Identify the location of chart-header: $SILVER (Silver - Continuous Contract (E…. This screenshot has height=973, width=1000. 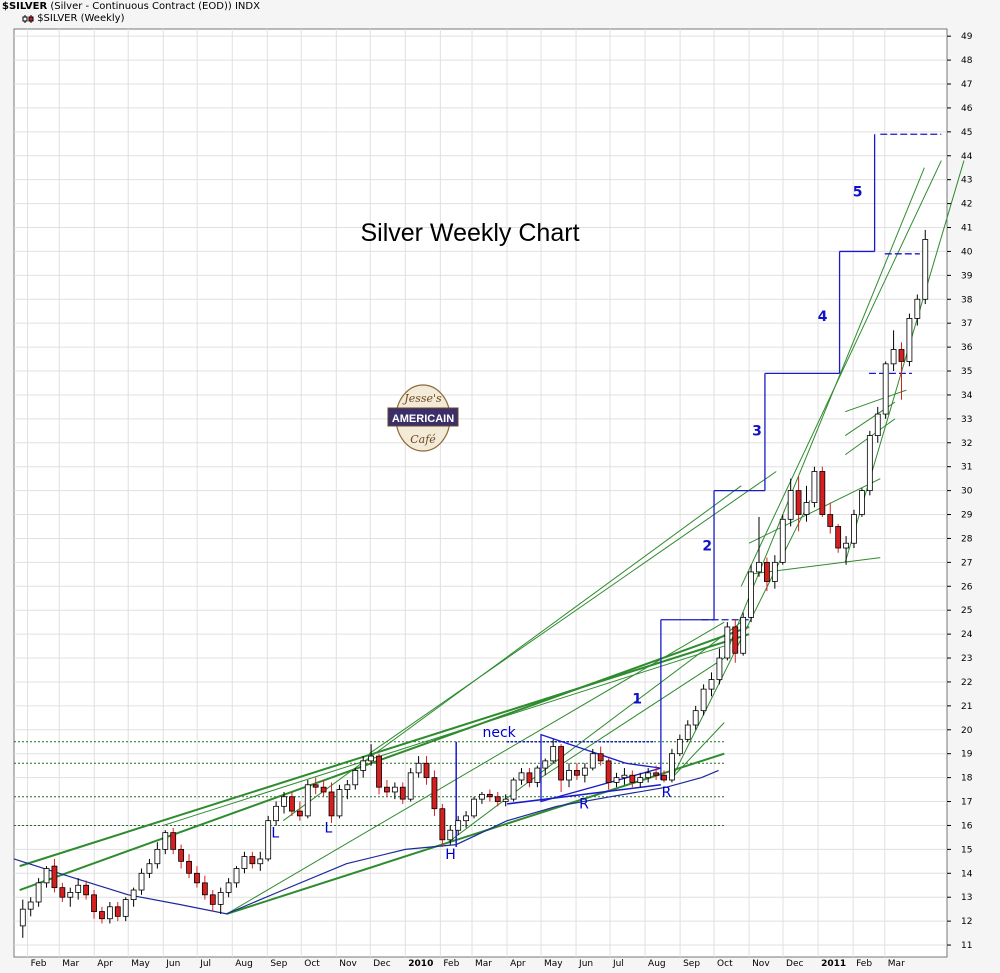
(131, 6).